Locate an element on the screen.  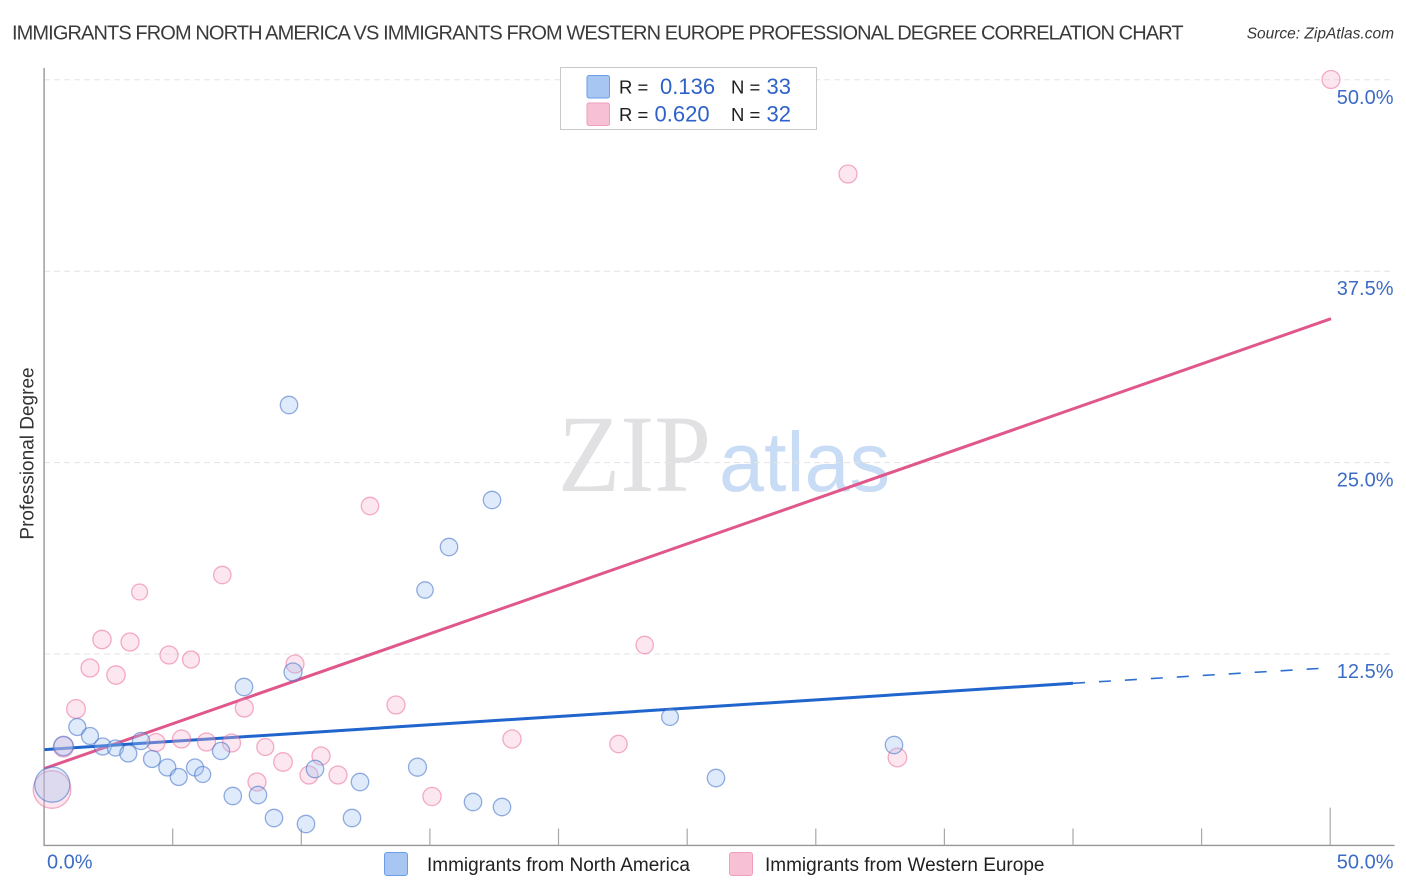
svg-text: 25.0% is located at coordinates (1365, 481).